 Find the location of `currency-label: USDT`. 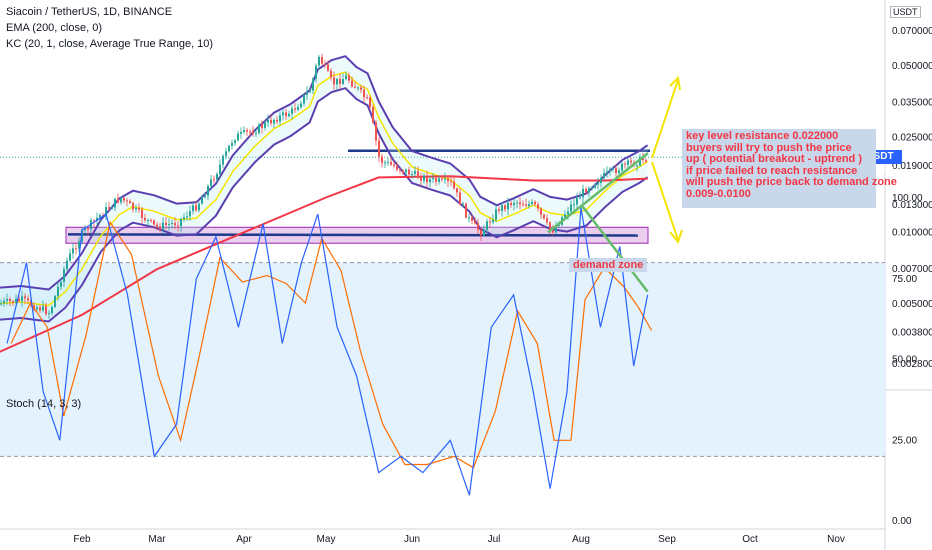

currency-label: USDT is located at coordinates (905, 12).